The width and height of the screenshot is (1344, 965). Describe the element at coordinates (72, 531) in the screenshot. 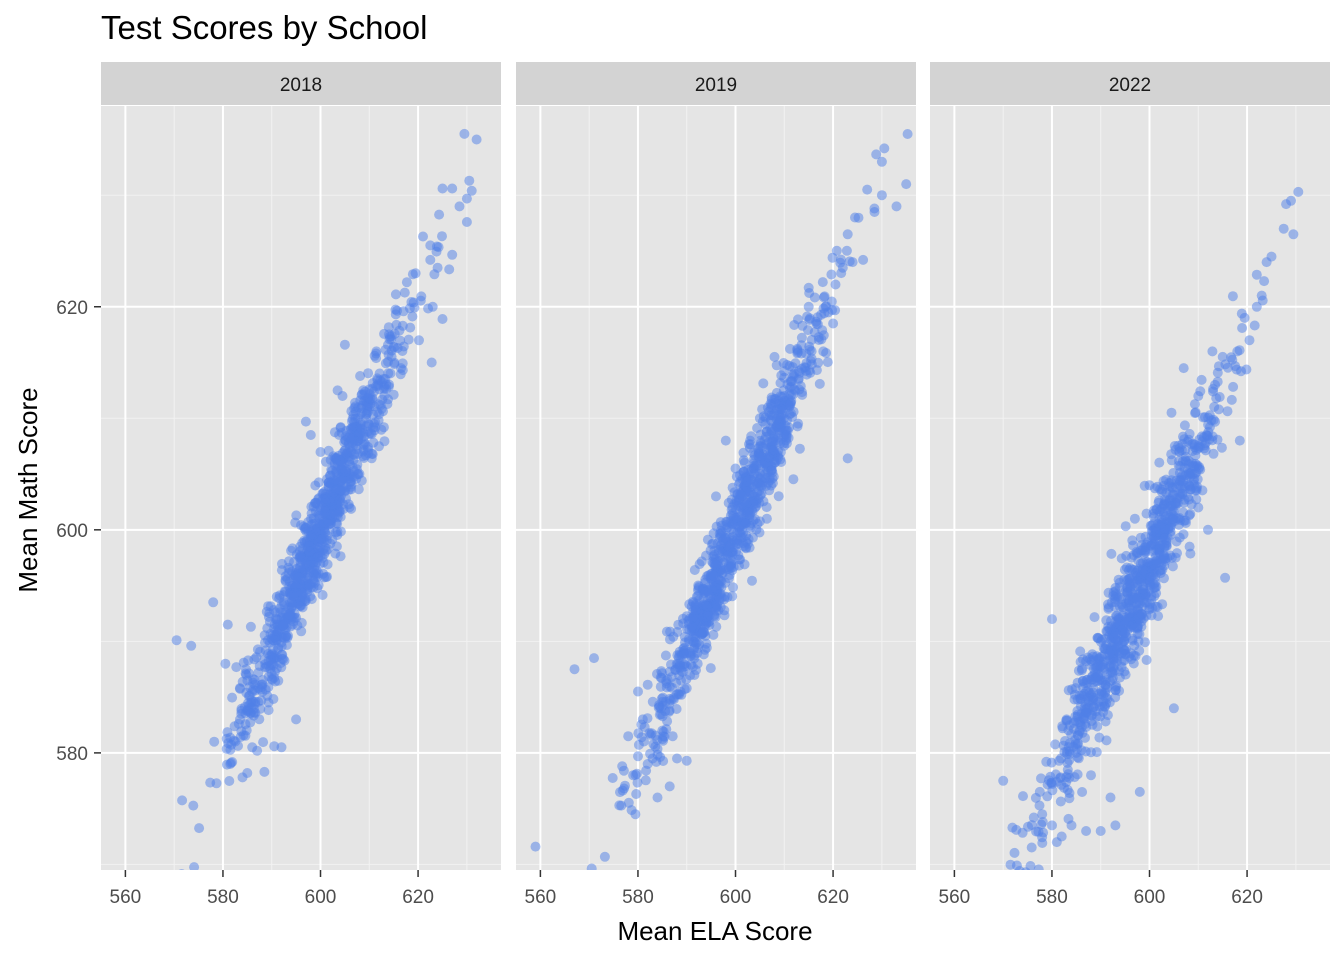

I see `y-tick-label: 600` at that location.